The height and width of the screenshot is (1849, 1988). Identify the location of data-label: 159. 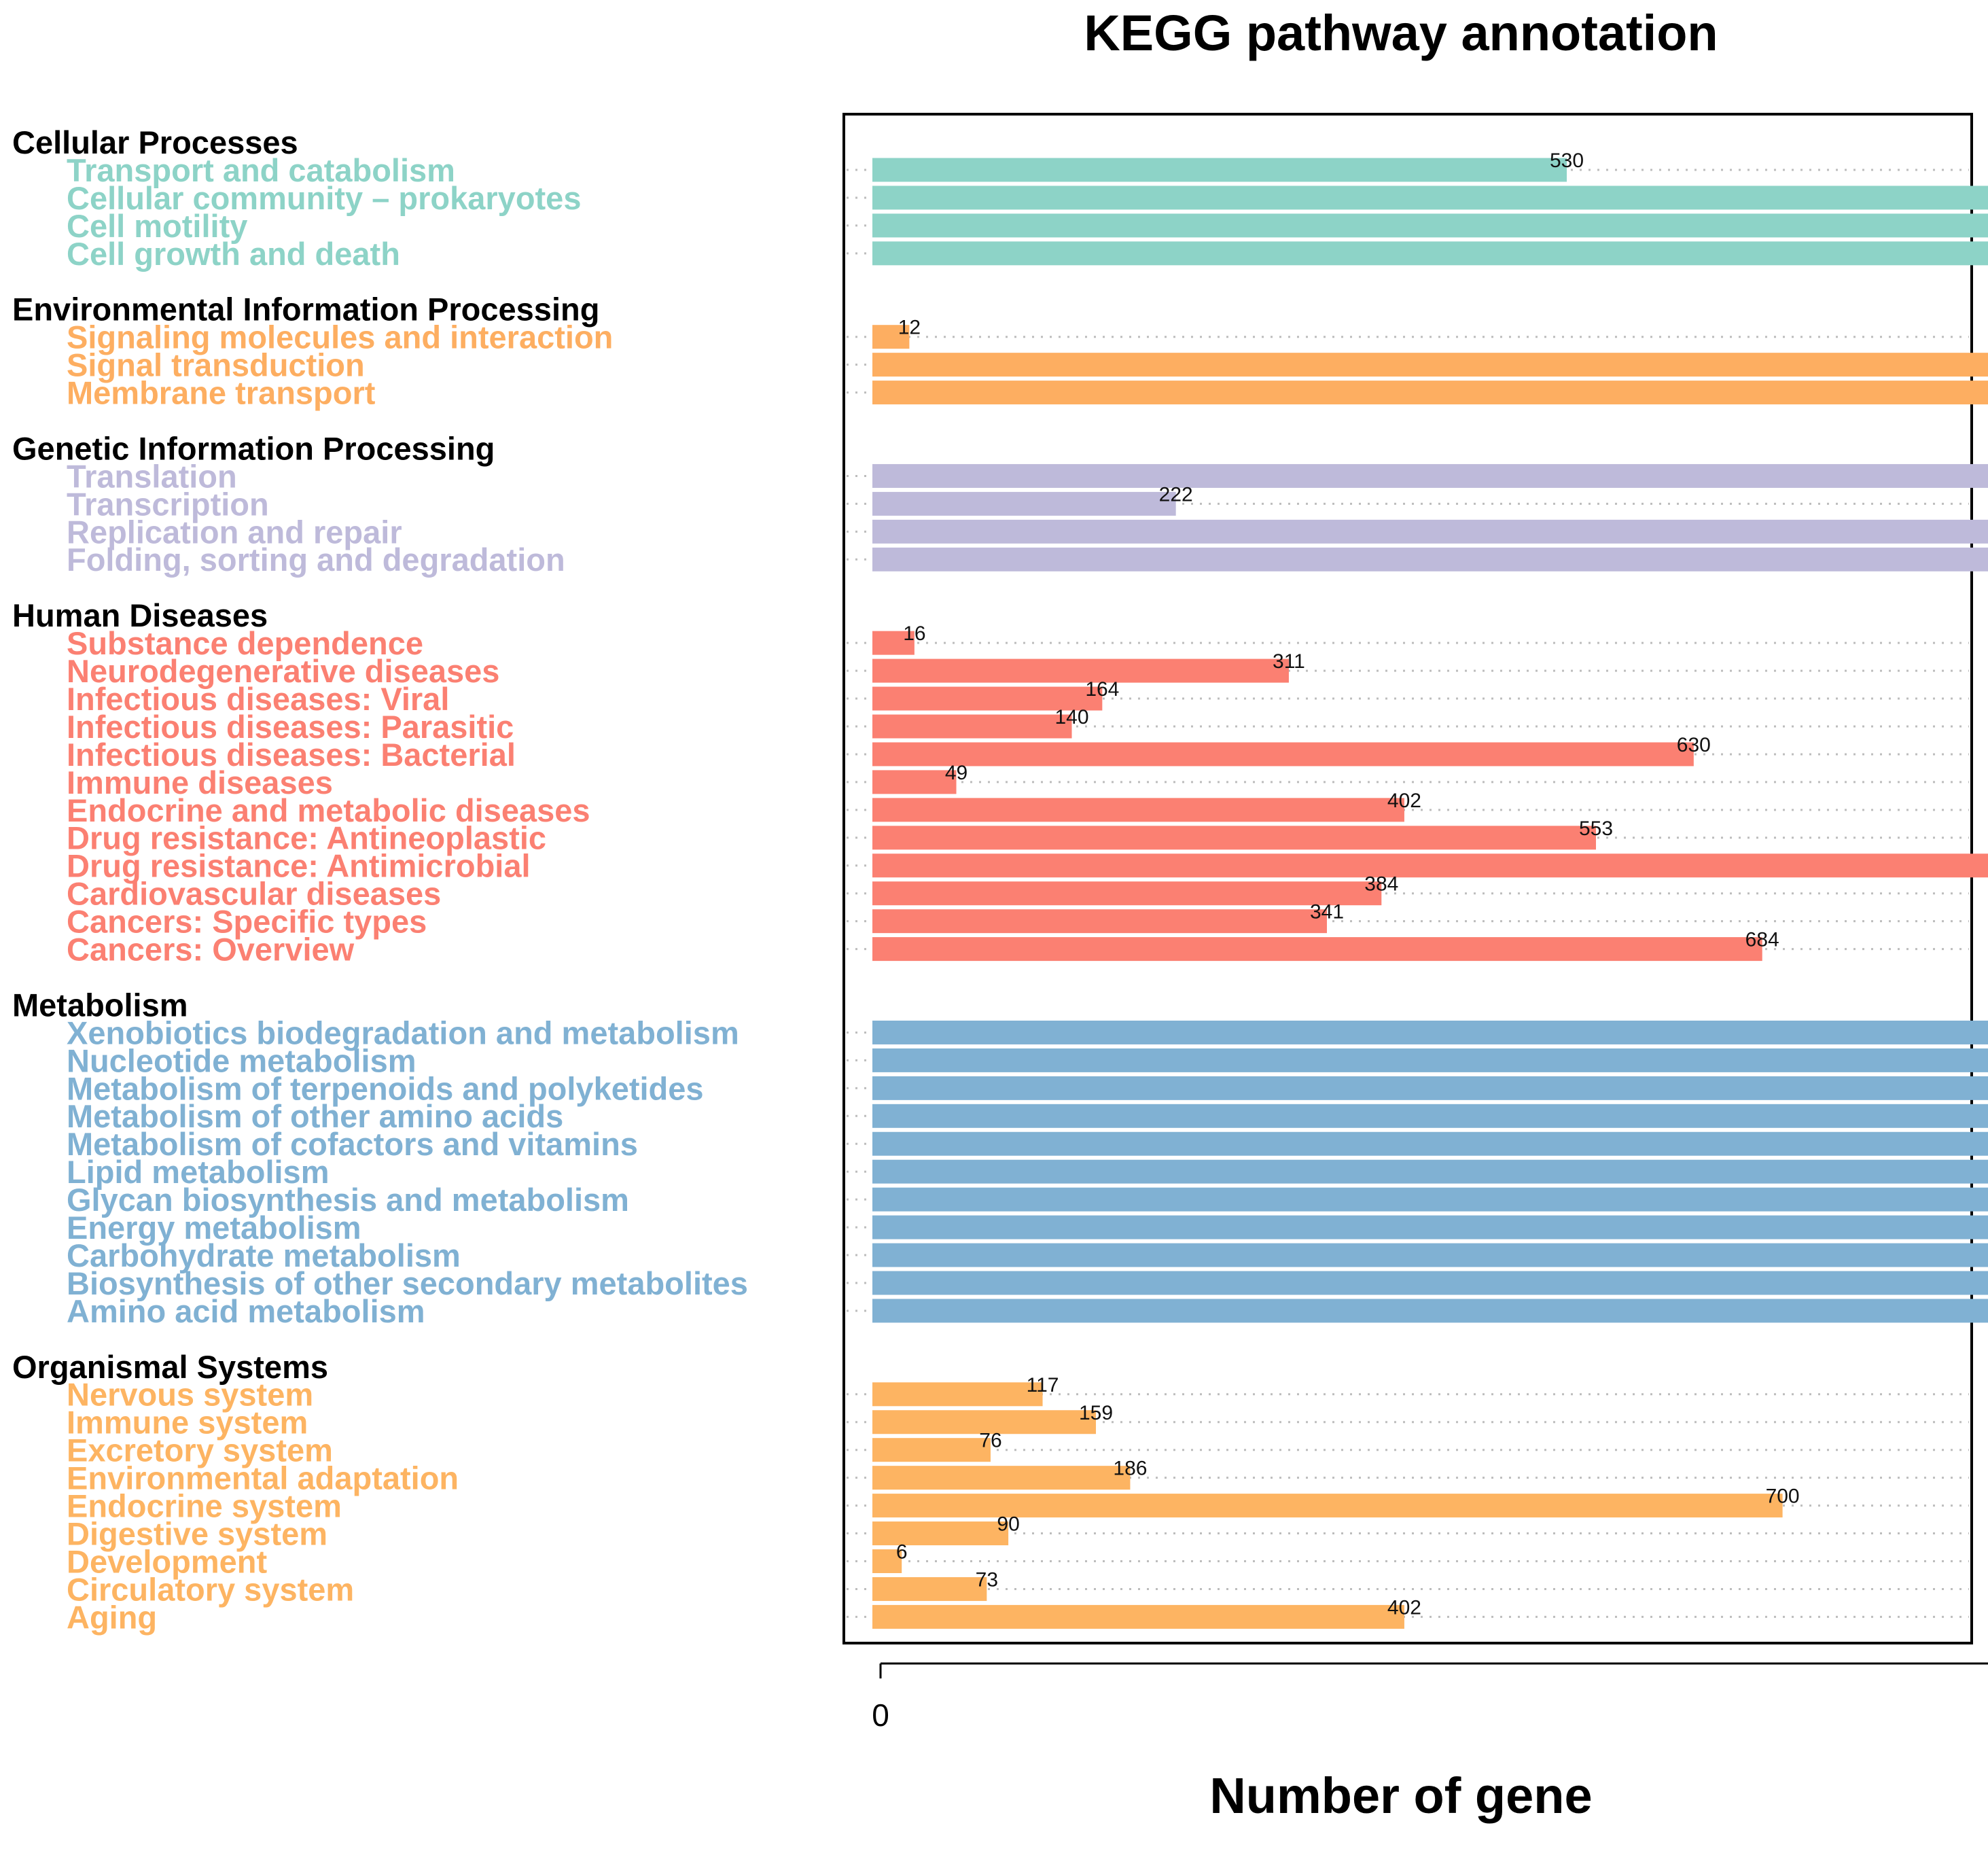
(1096, 1413).